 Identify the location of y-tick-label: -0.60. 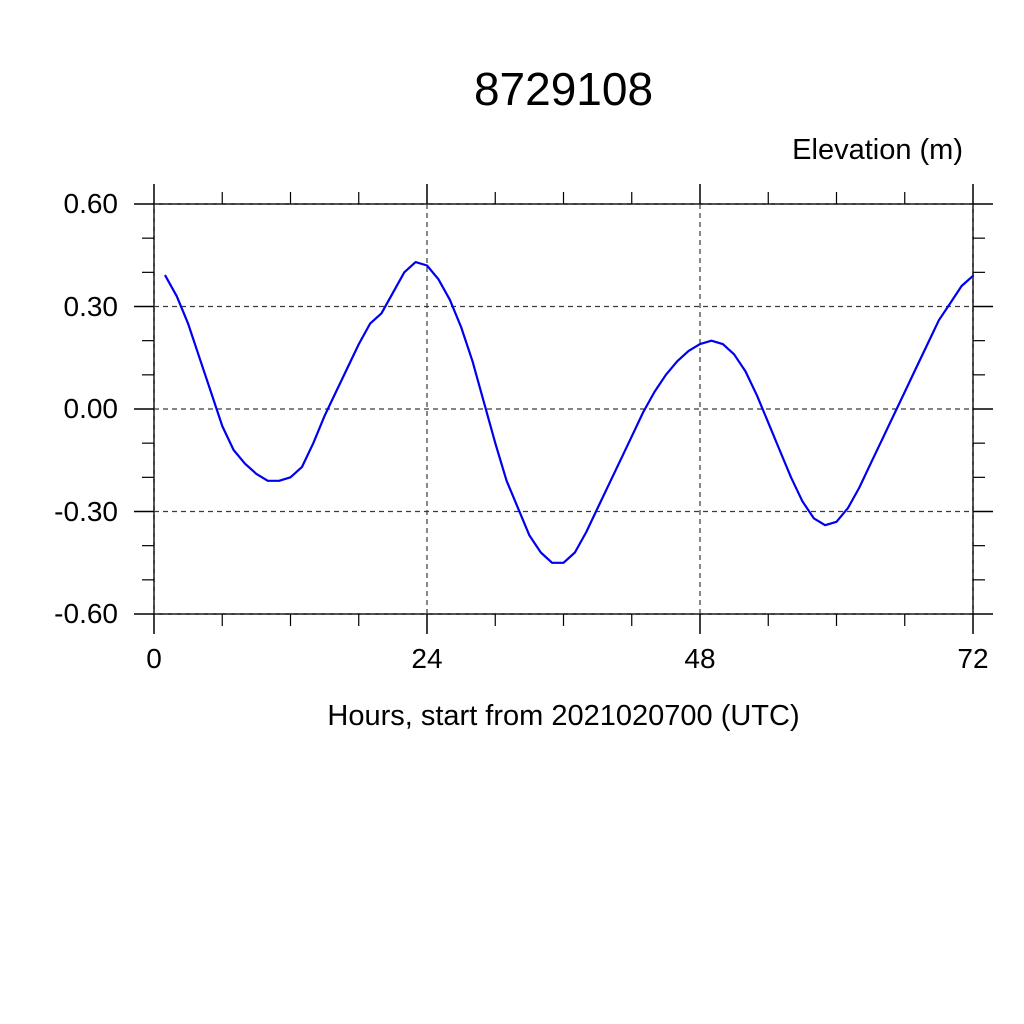
(86, 613).